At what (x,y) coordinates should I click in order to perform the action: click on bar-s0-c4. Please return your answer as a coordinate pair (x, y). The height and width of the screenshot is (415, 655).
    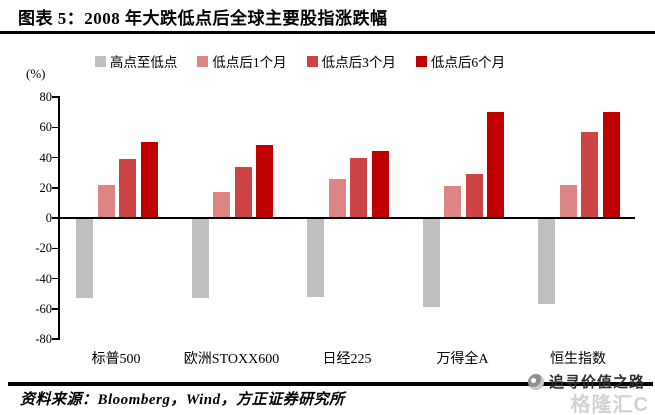
    Looking at the image, I should click on (546, 261).